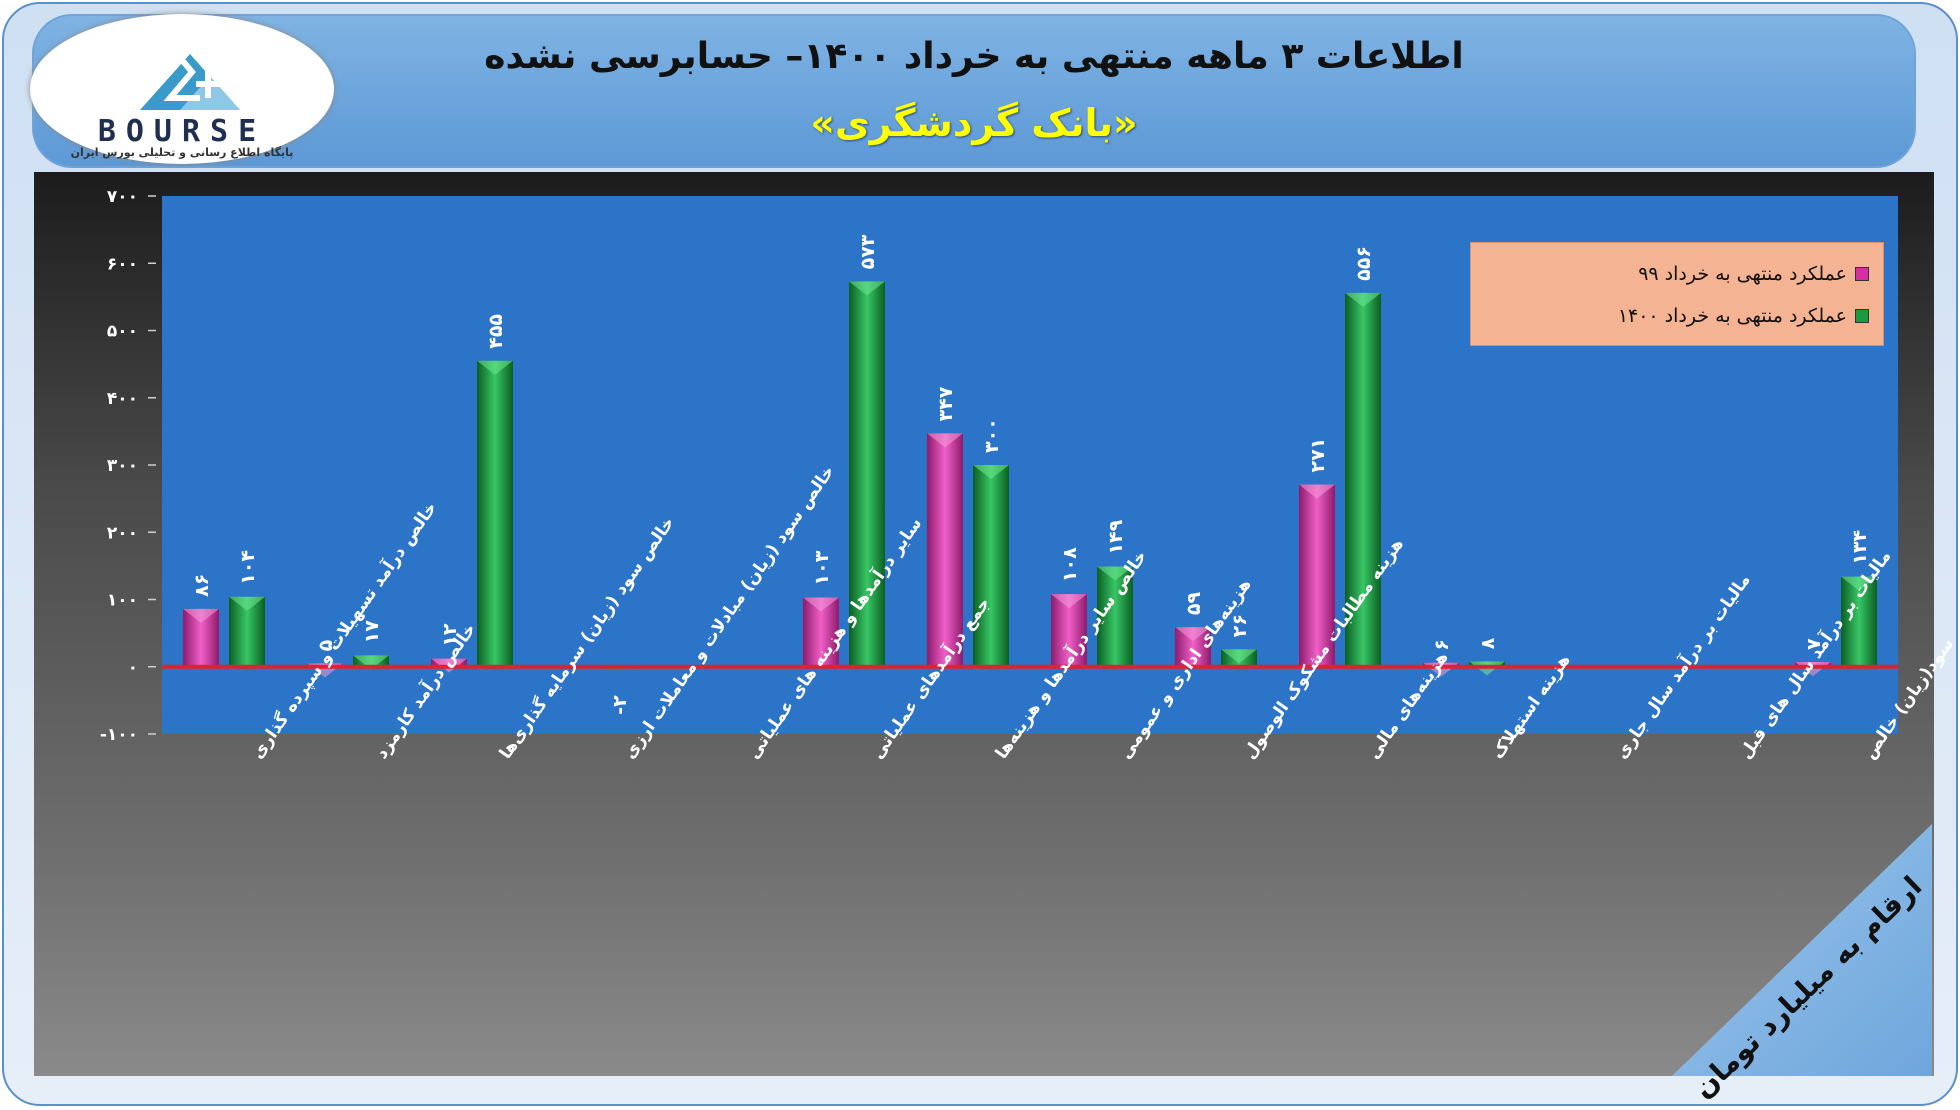 Image resolution: width=1960 pixels, height=1110 pixels. What do you see at coordinates (372, 632) in the screenshot?
I see `data-label: ۱۷` at bounding box center [372, 632].